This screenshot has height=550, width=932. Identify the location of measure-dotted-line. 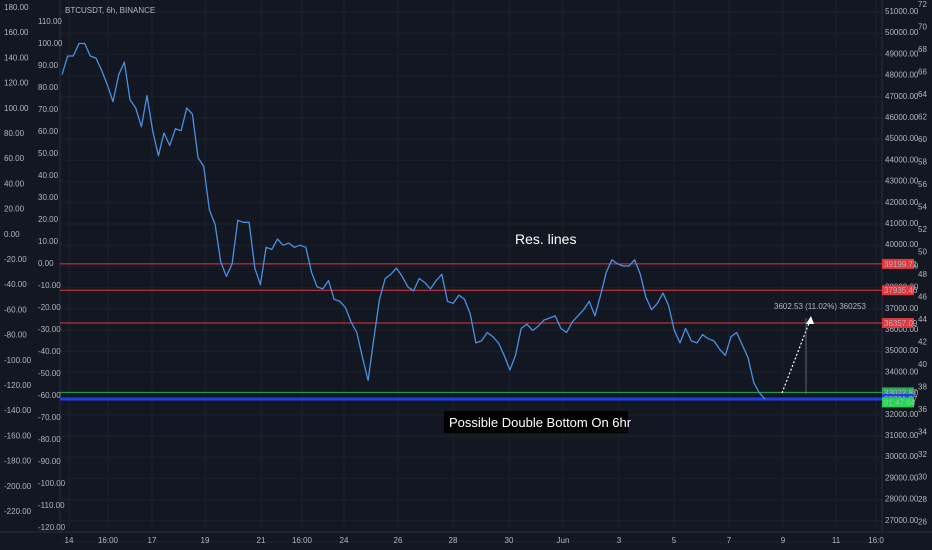
(796, 355).